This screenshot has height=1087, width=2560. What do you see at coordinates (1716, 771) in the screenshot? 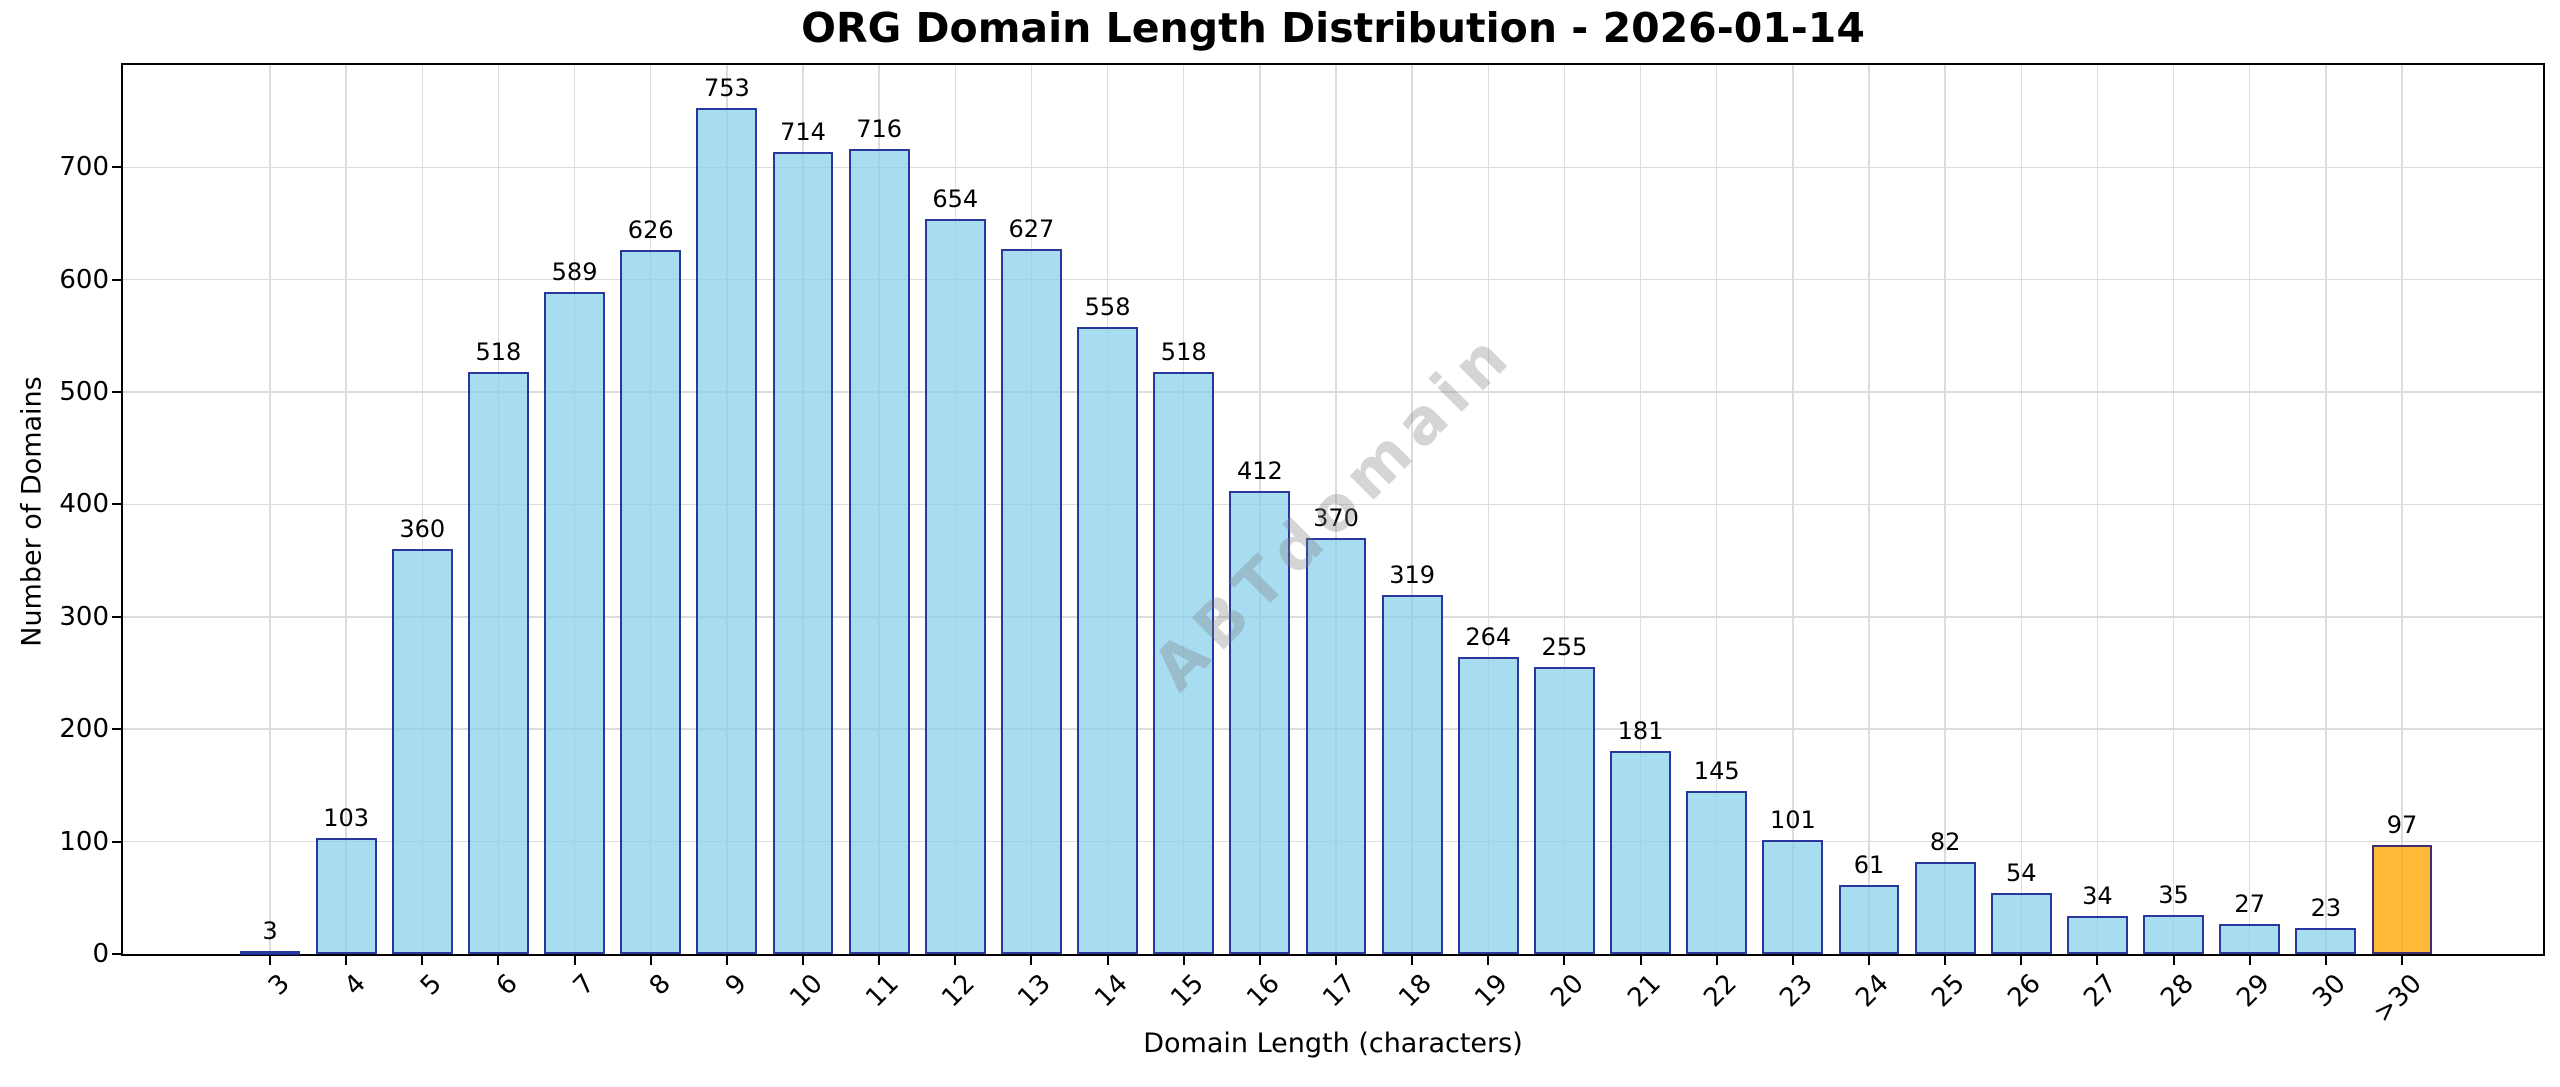
I see `bar-value-label: 145` at bounding box center [1716, 771].